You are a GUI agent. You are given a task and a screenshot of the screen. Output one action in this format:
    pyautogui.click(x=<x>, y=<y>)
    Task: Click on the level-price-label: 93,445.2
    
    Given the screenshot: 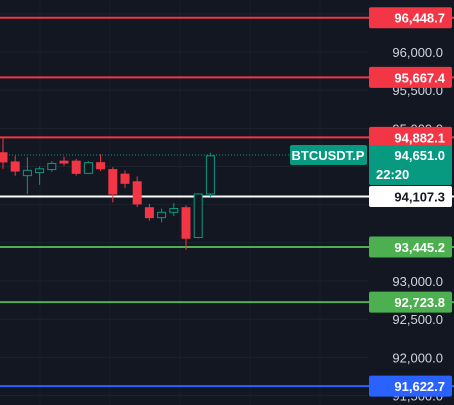 What is the action you would take?
    pyautogui.click(x=410, y=247)
    